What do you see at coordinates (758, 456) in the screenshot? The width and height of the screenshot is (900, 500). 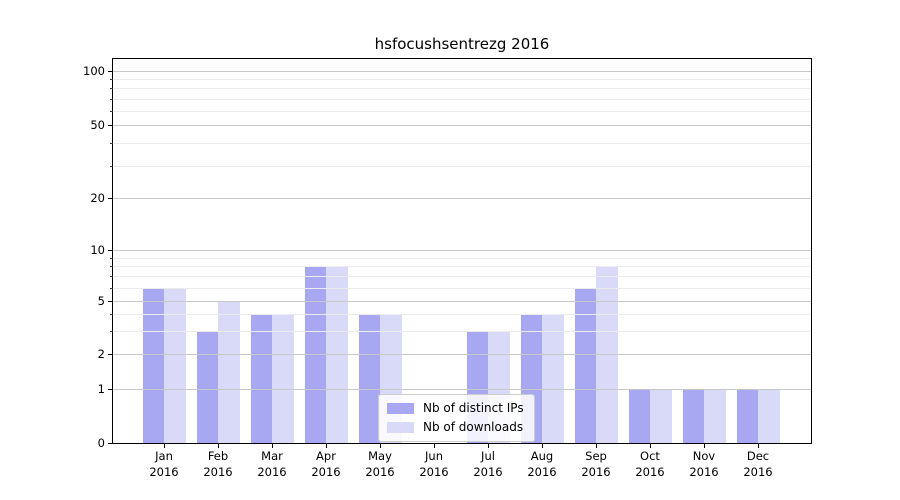 I see `x-tick-month: Dec` at bounding box center [758, 456].